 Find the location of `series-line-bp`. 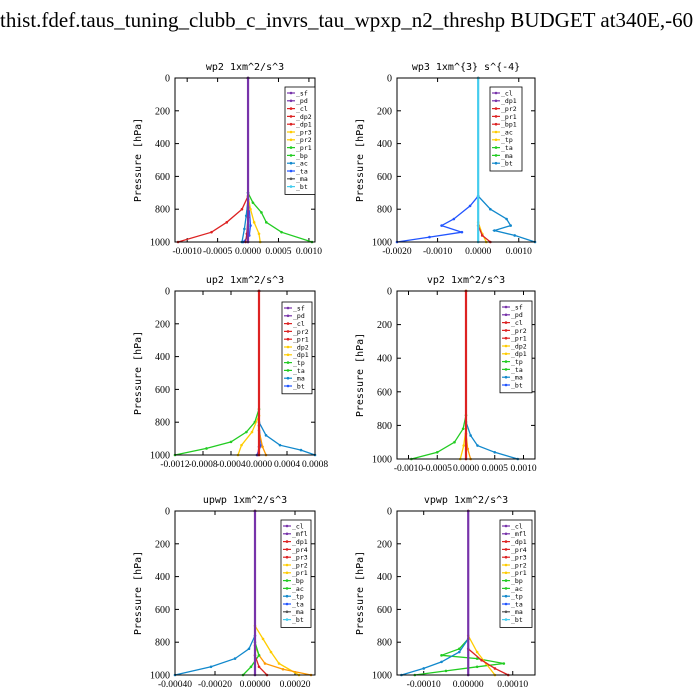

series-line-bp is located at coordinates (459, 593).